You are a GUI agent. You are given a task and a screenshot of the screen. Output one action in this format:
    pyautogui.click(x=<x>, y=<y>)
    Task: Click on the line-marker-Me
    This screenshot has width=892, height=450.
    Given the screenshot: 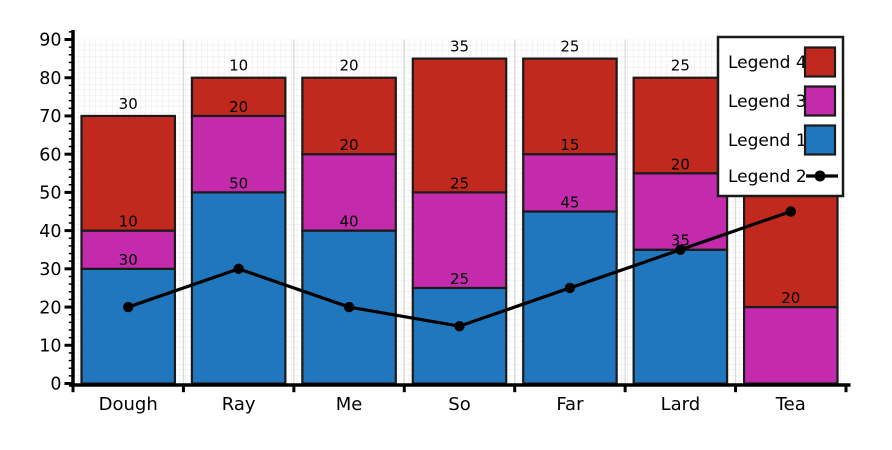 What is the action you would take?
    pyautogui.click(x=349, y=307)
    